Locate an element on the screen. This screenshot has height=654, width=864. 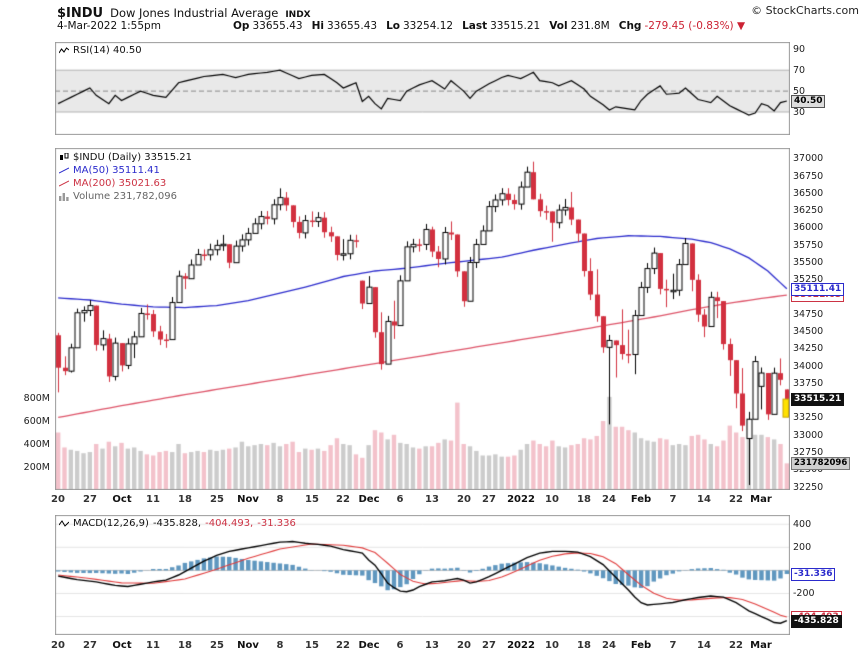
rsi-axis-tick: 70 is located at coordinates (799, 70).